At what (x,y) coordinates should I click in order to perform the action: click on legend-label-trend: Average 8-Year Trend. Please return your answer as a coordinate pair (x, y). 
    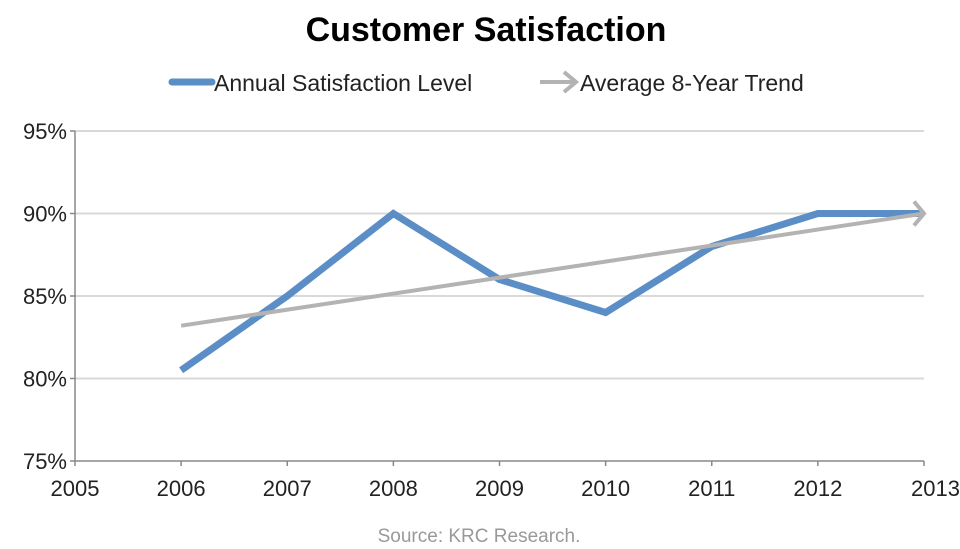
    Looking at the image, I should click on (692, 83).